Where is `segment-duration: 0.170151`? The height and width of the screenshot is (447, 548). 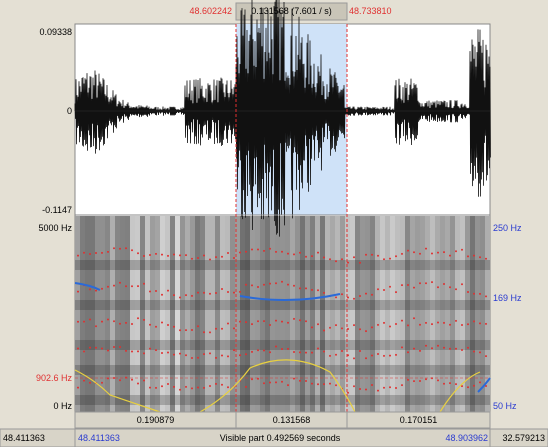 segment-duration: 0.170151 is located at coordinates (418, 420).